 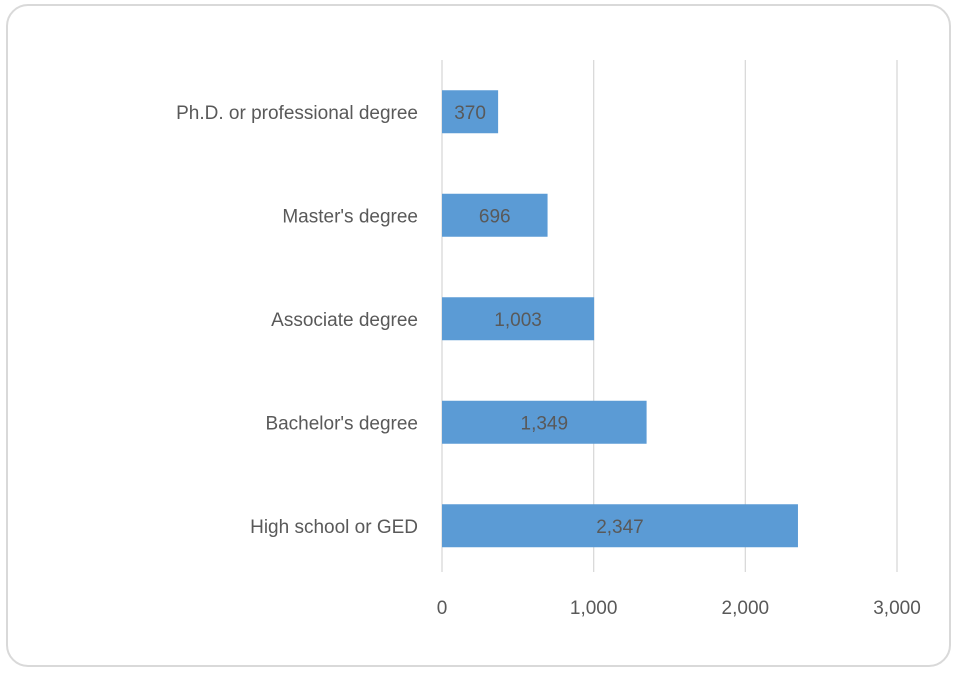 I want to click on category-label-4: High school or GED, so click(x=334, y=527).